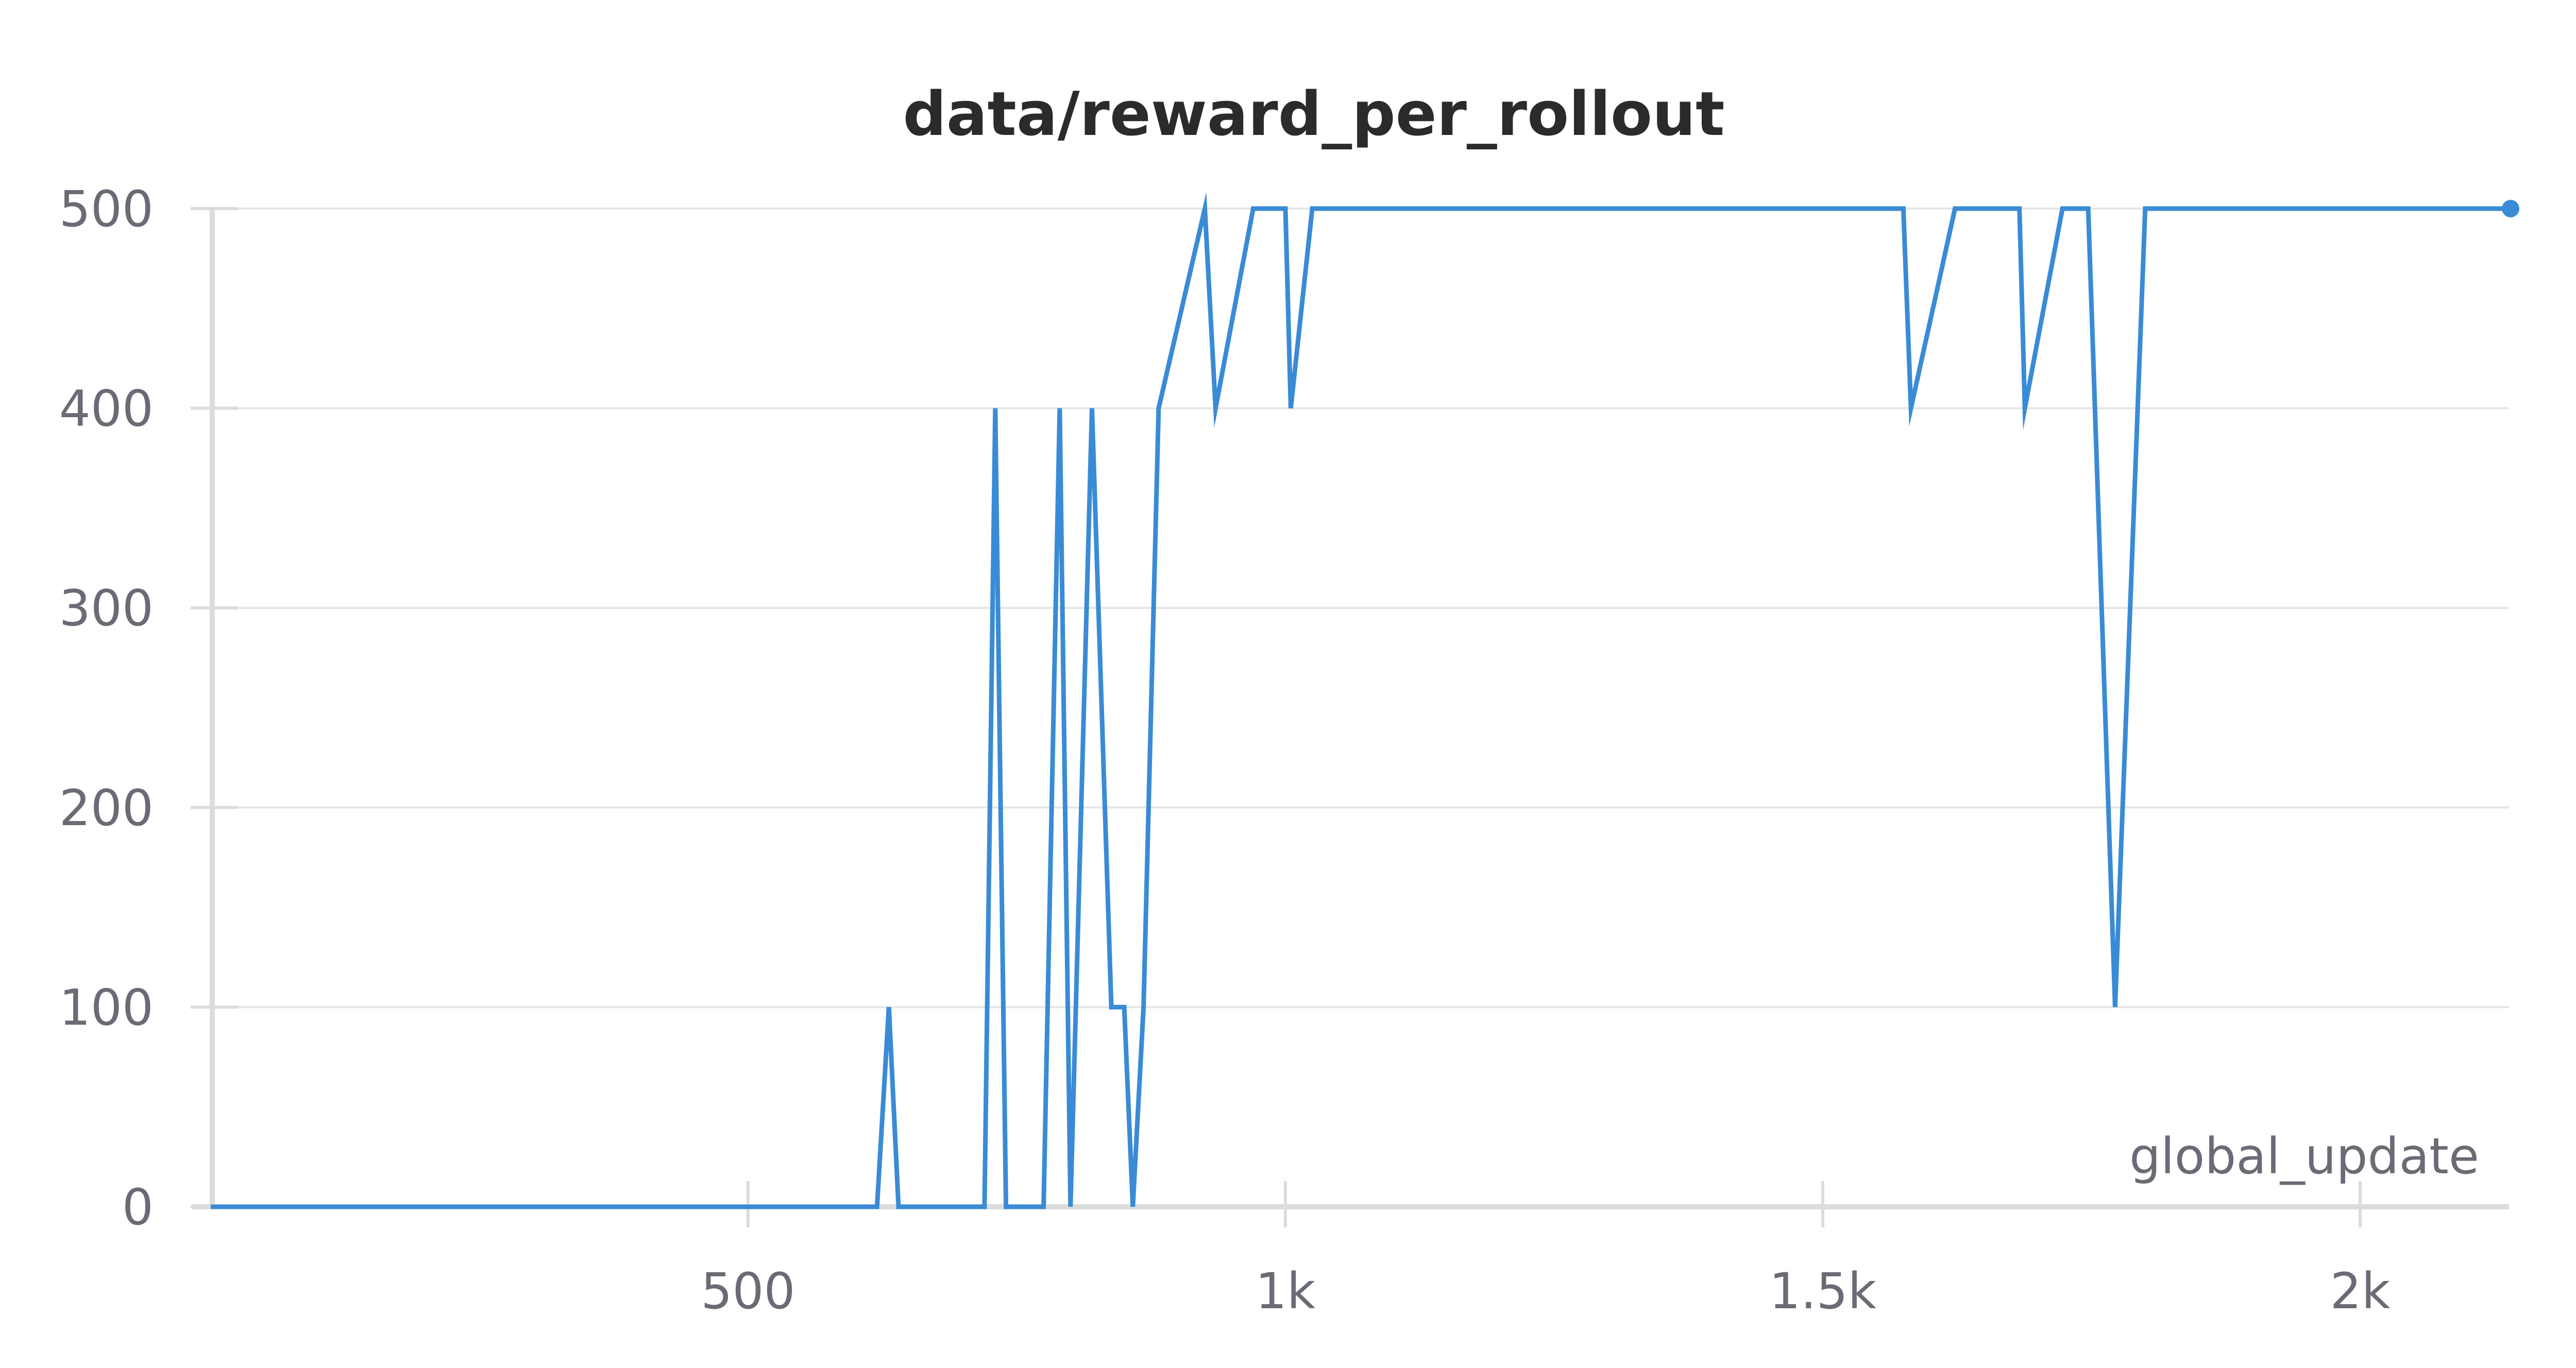 The image size is (2576, 1368). Describe the element at coordinates (1546, 1250) in the screenshot. I see `x-axis-ticks: 500 1k 1.5k 2k` at that location.